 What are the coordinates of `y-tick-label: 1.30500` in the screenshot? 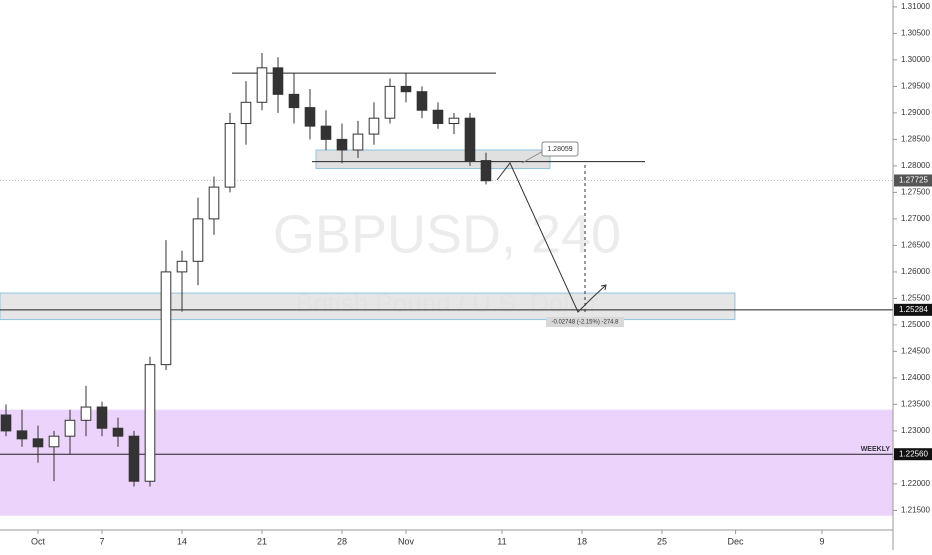 It's located at (915, 32).